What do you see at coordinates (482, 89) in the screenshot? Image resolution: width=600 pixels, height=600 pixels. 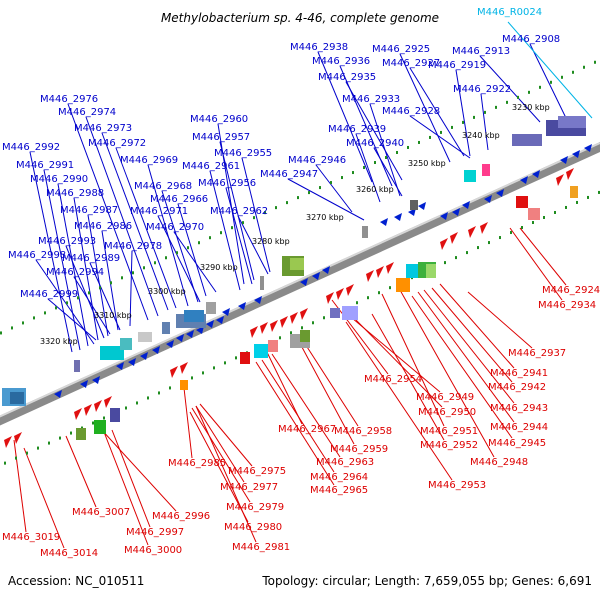 I see `forward-gene-label: M446_2922` at bounding box center [482, 89].